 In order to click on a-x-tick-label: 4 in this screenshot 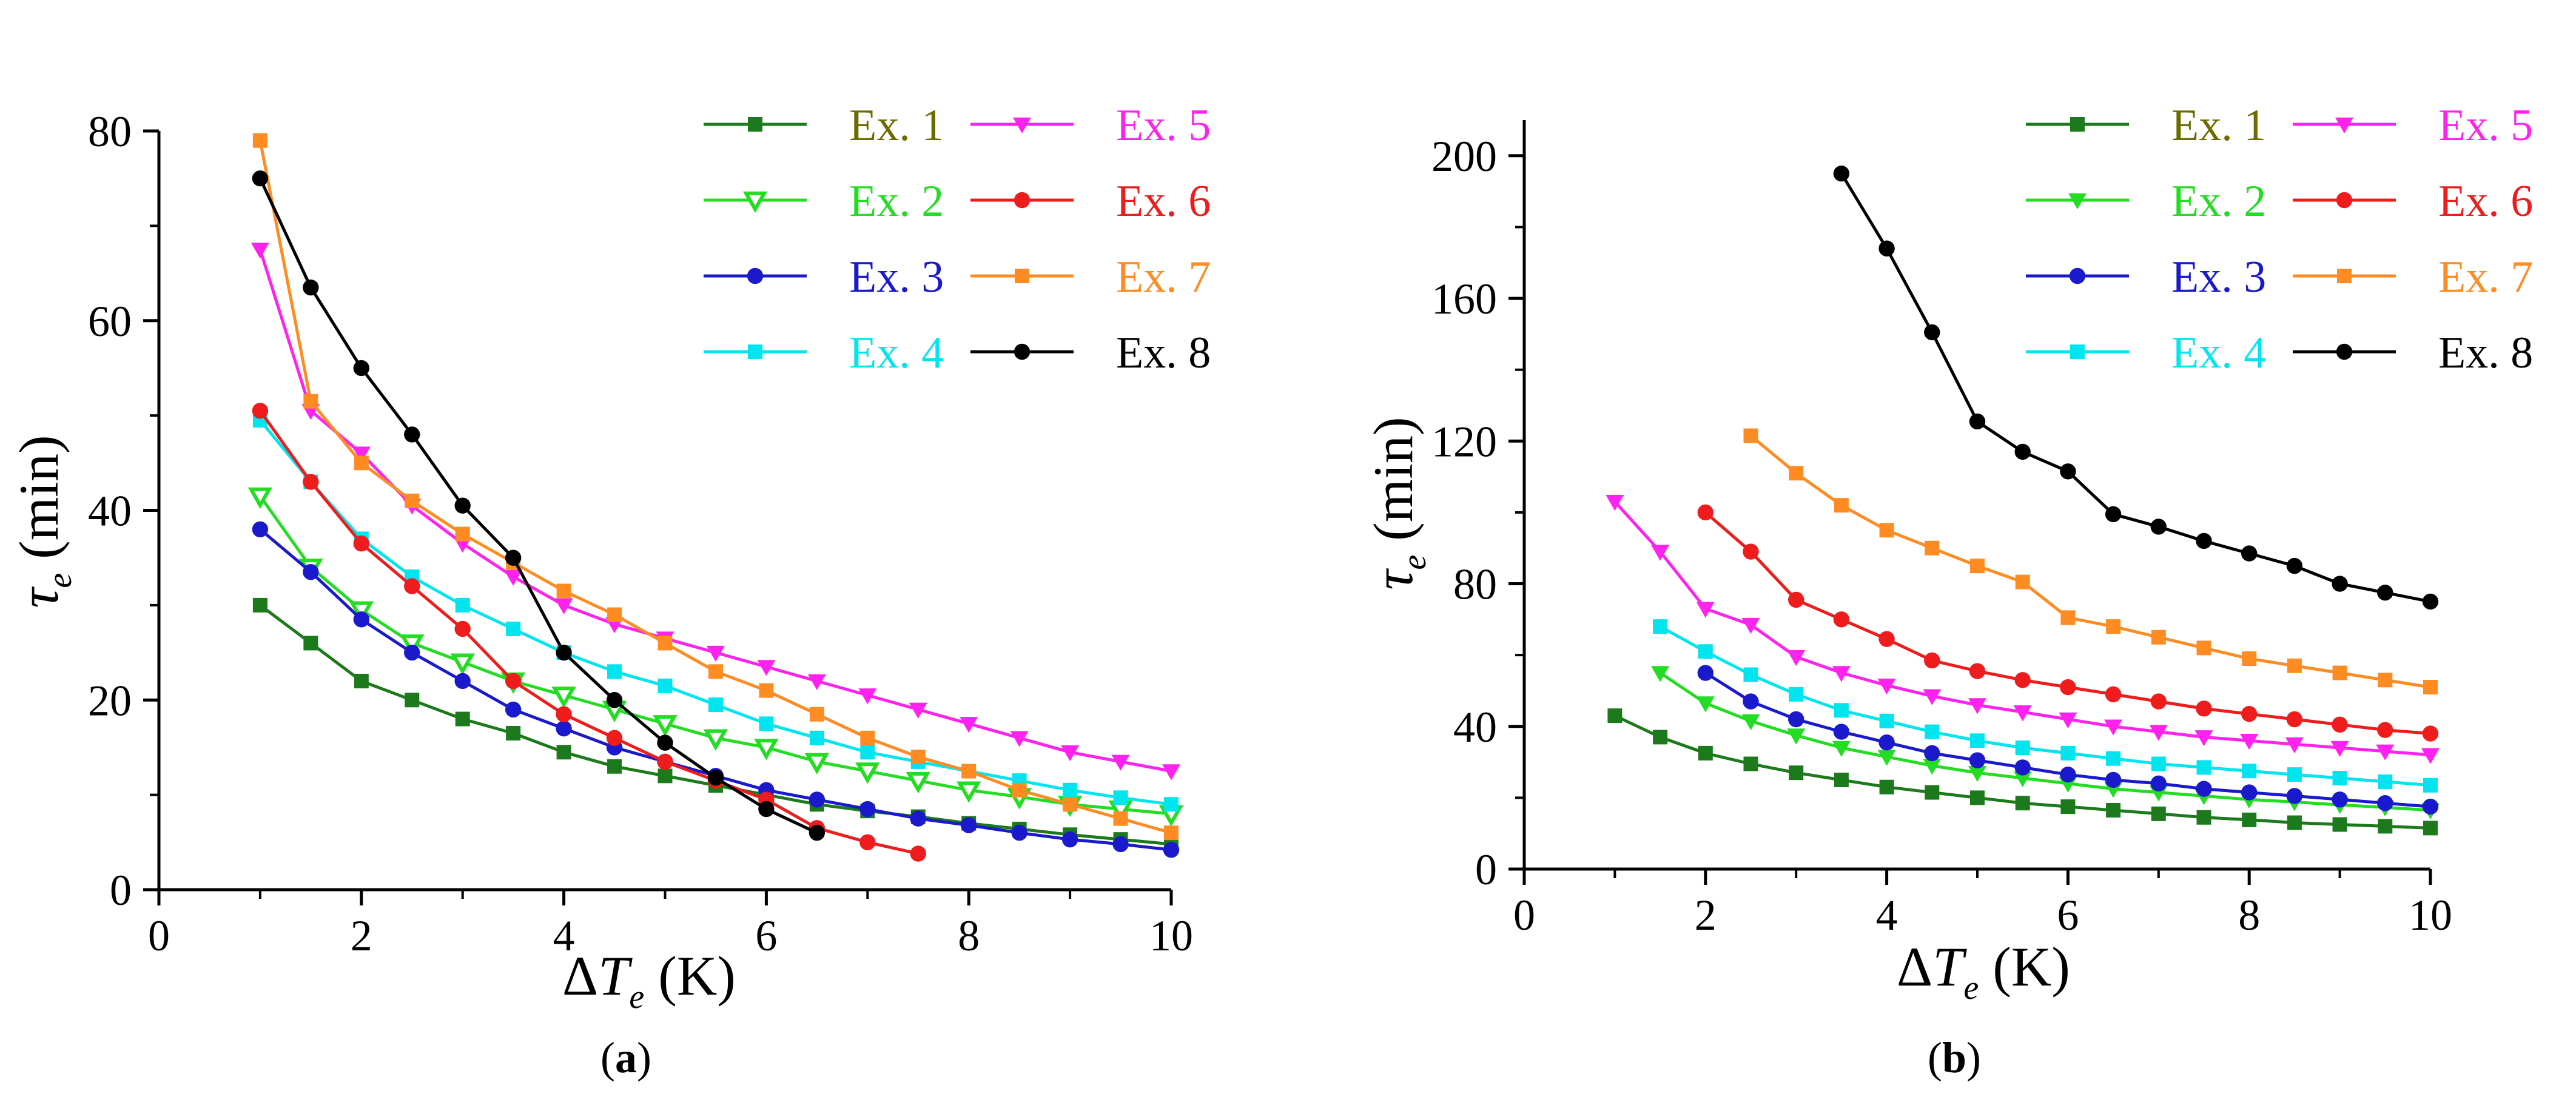, I will do `click(564, 936)`.